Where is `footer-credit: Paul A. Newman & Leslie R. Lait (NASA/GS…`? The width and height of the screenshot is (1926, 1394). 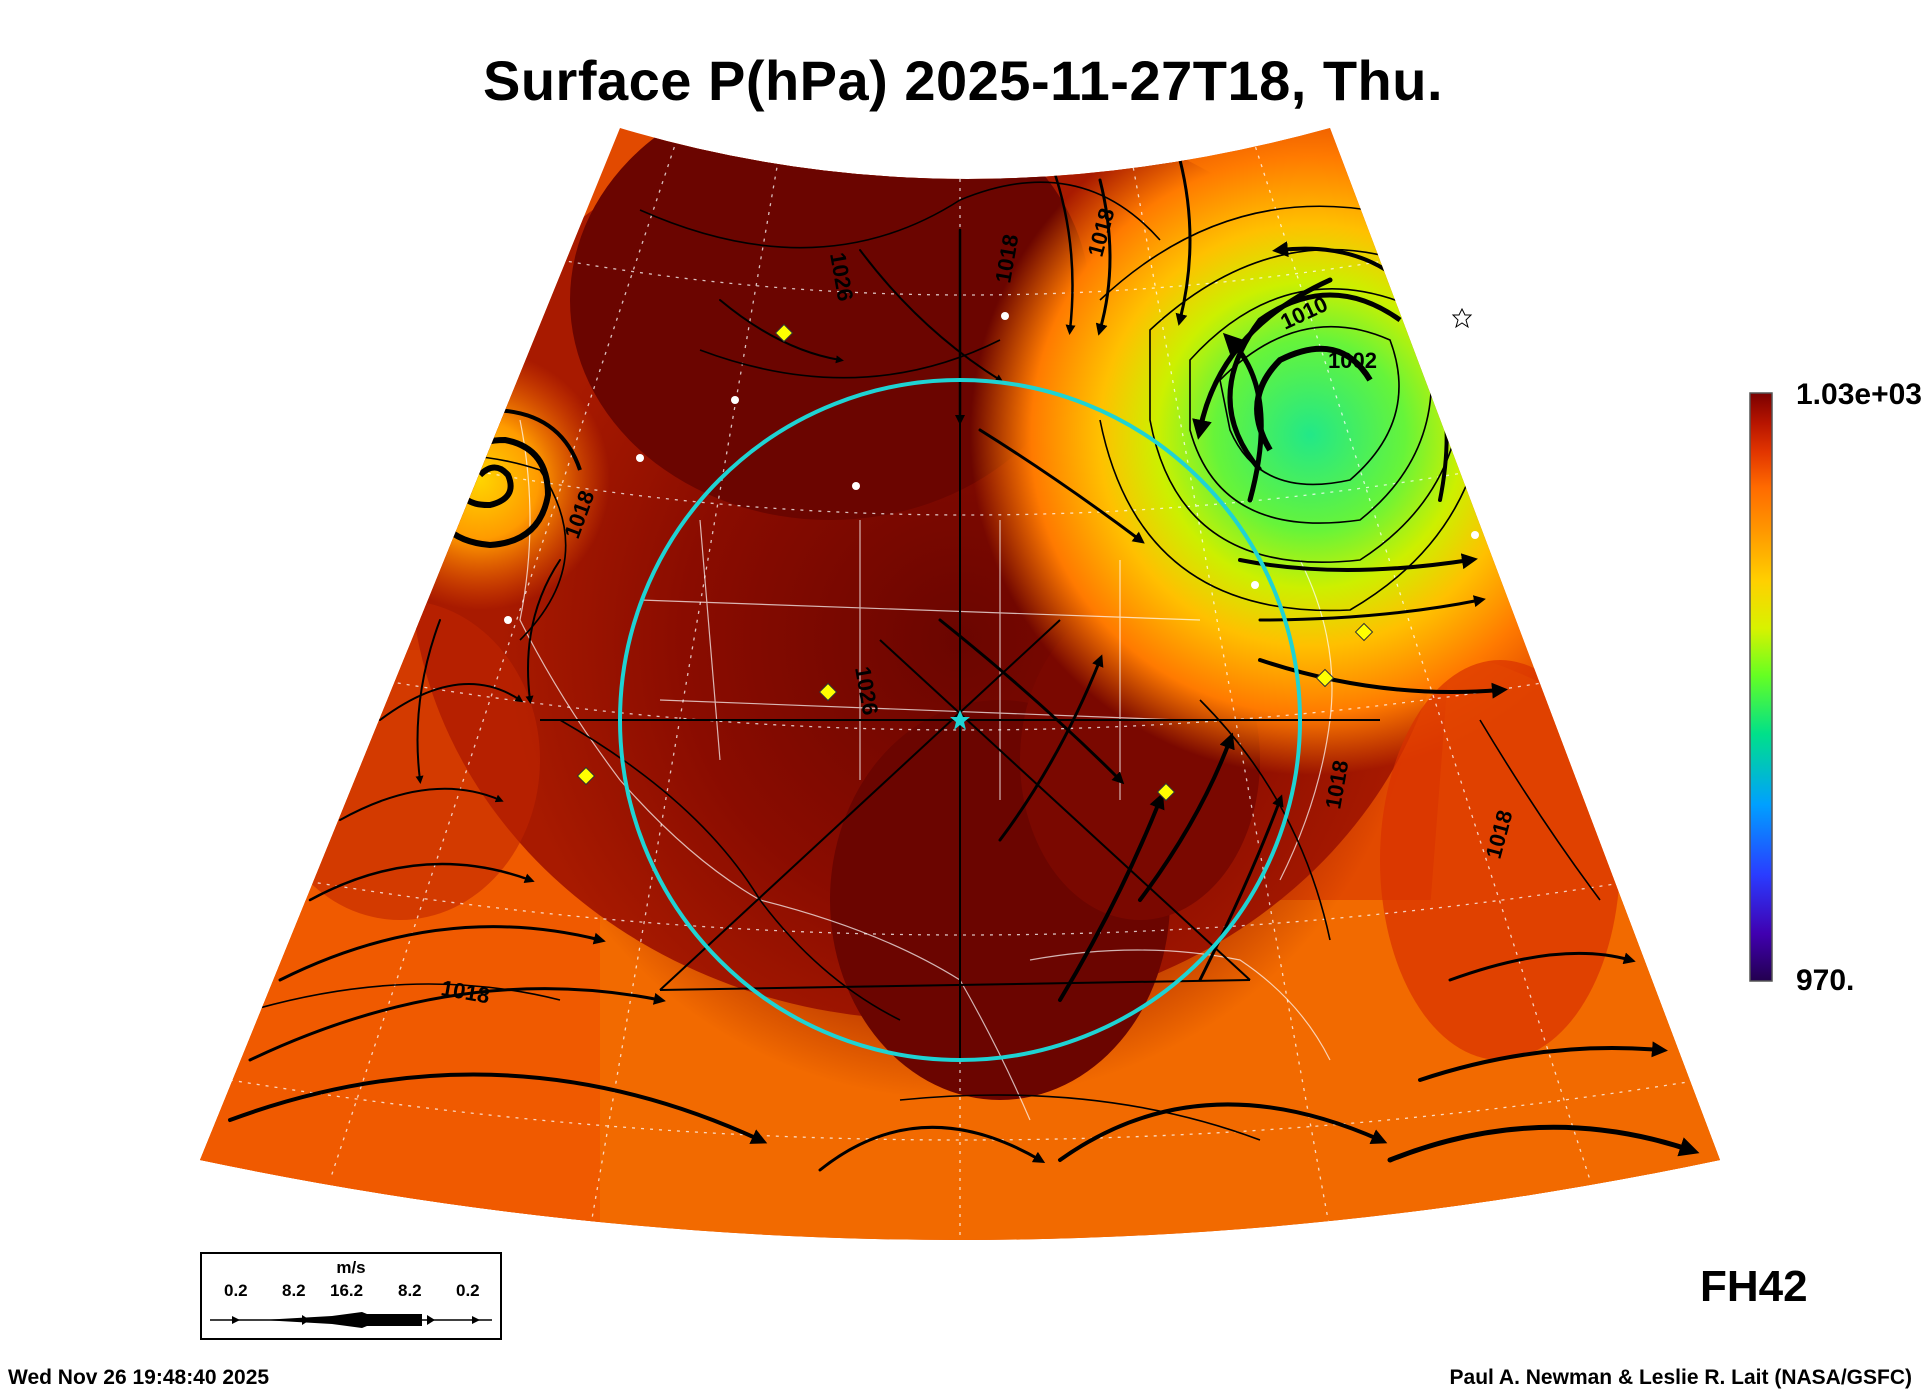
footer-credit: Paul A. Newman & Leslie R. Lait (NASA/GS… is located at coordinates (1680, 1377).